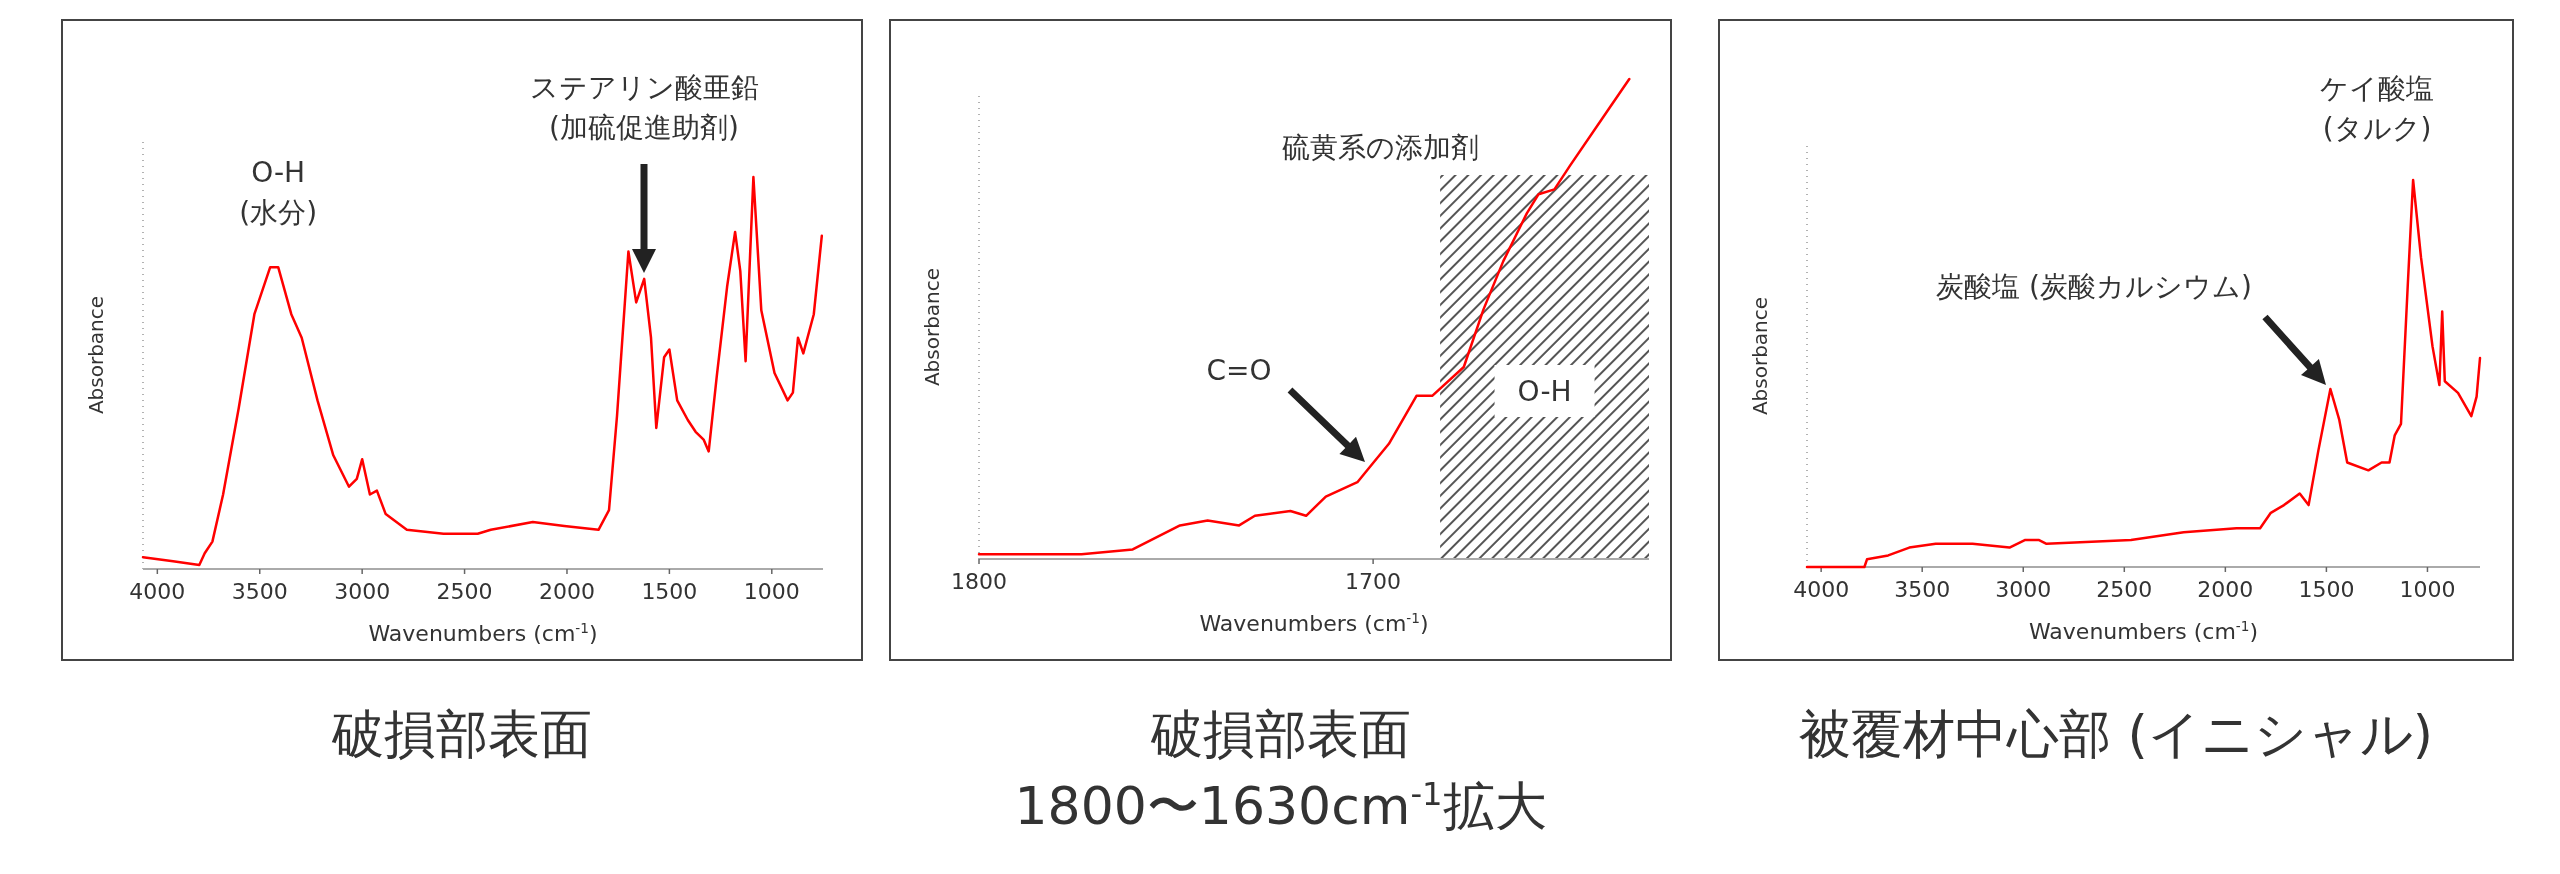 The width and height of the screenshot is (2560, 874). I want to click on text: 被覆材中心部 (イニシャル), so click(2116, 734).